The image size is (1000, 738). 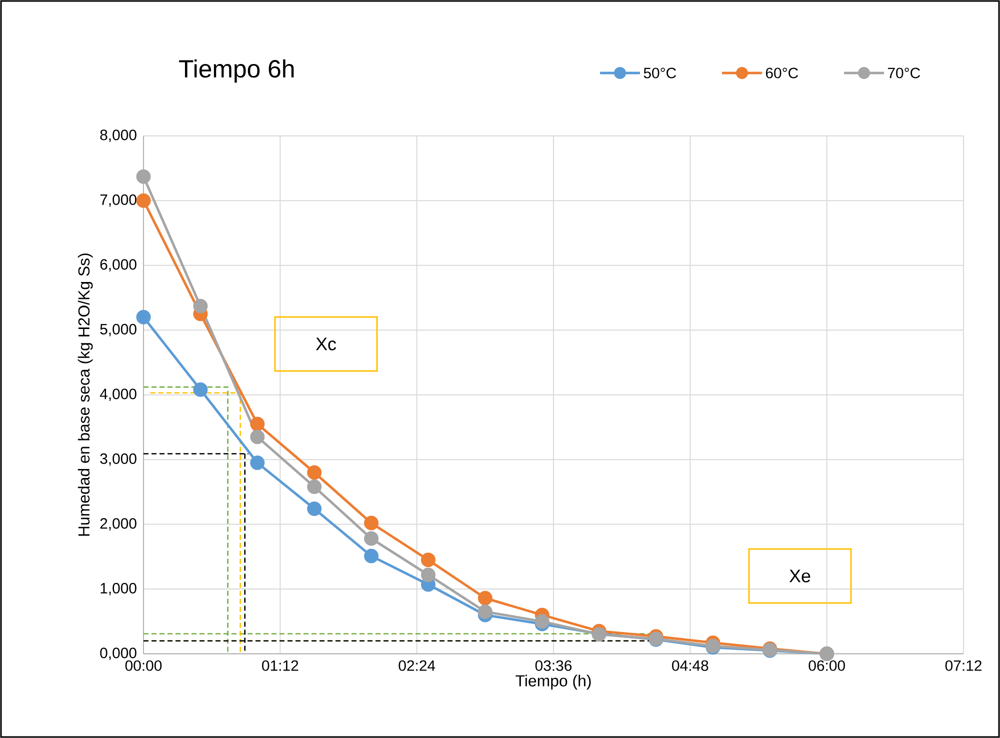 What do you see at coordinates (118, 265) in the screenshot?
I see `y-tick-label: 6,000` at bounding box center [118, 265].